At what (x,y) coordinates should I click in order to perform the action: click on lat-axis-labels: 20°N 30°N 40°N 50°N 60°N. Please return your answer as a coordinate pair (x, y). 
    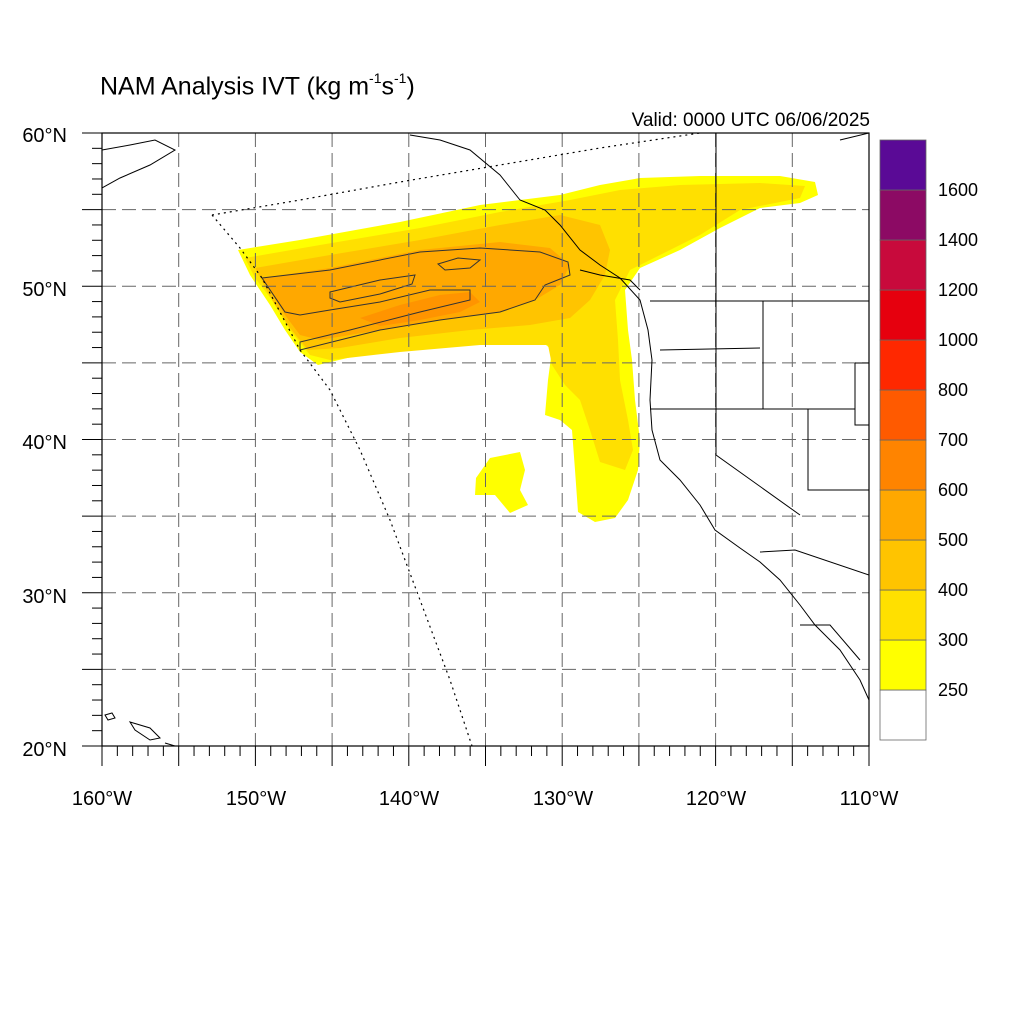
    Looking at the image, I should click on (44, 443).